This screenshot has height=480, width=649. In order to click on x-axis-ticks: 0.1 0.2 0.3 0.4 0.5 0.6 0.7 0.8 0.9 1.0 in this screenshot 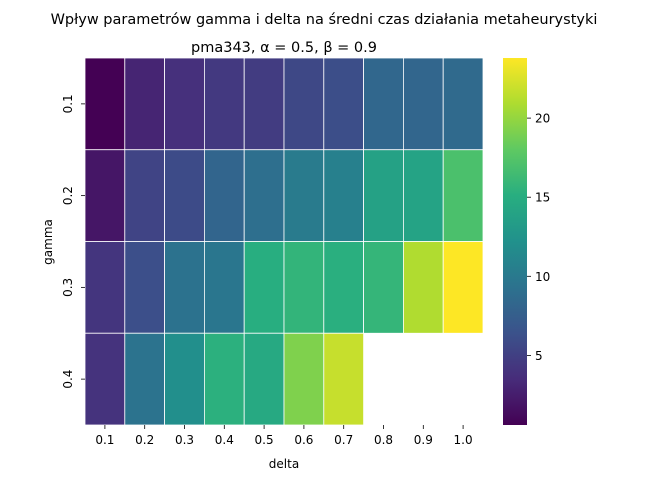, I will do `click(284, 436)`.